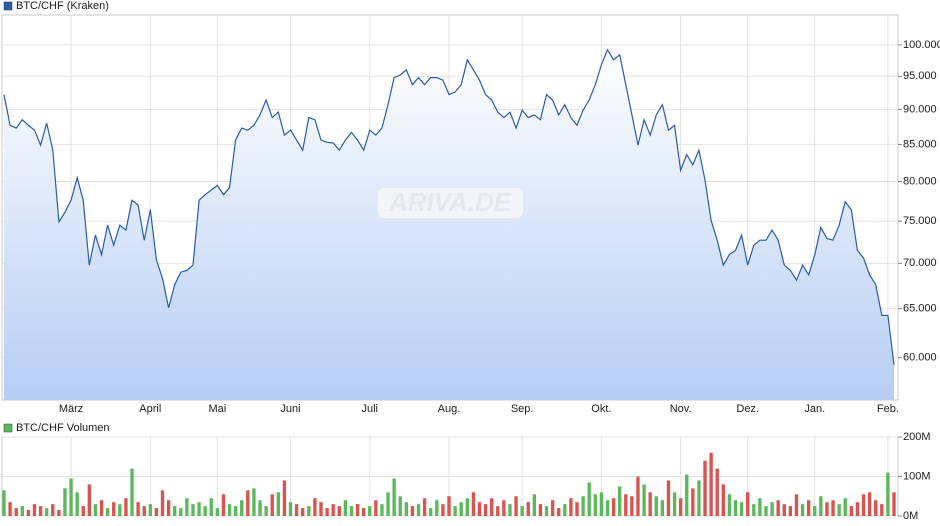 Image resolution: width=940 pixels, height=526 pixels. What do you see at coordinates (920, 263) in the screenshot?
I see `y-tick-label: 70.000` at bounding box center [920, 263].